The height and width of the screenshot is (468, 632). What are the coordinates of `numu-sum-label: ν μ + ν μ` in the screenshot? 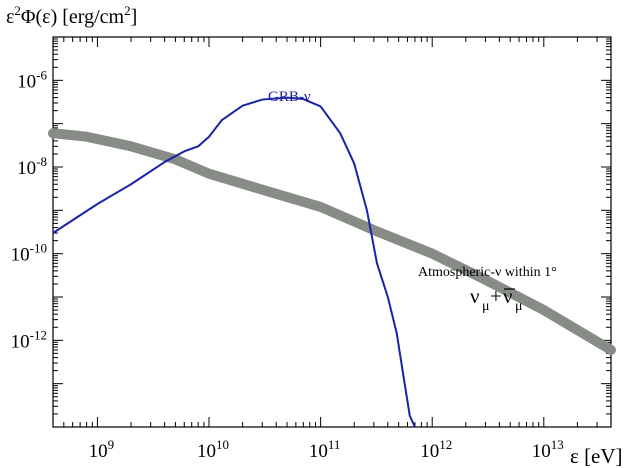 It's located at (496, 299).